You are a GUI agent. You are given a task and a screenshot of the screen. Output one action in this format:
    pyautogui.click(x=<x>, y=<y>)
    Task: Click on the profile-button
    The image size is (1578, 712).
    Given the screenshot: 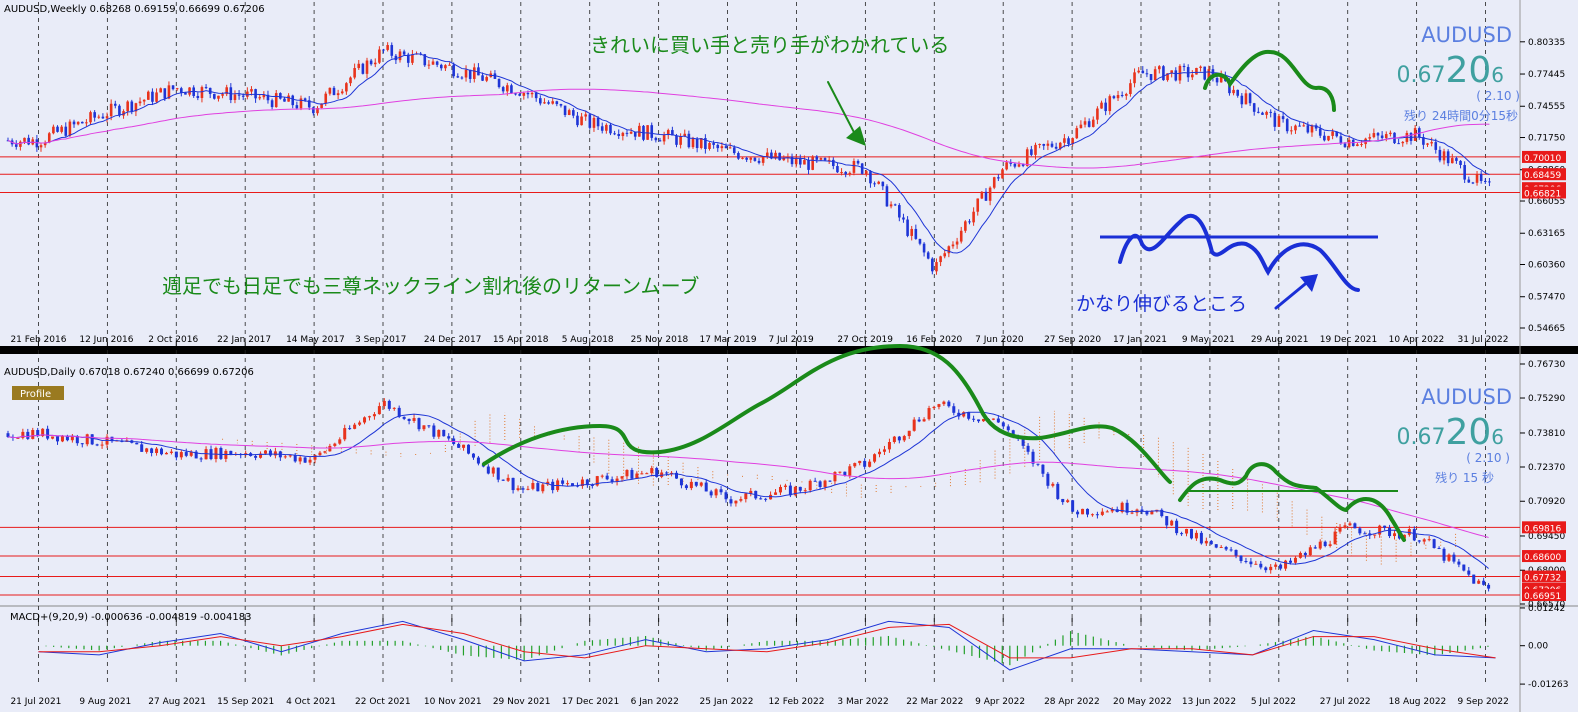 What is the action you would take?
    pyautogui.click(x=38, y=393)
    